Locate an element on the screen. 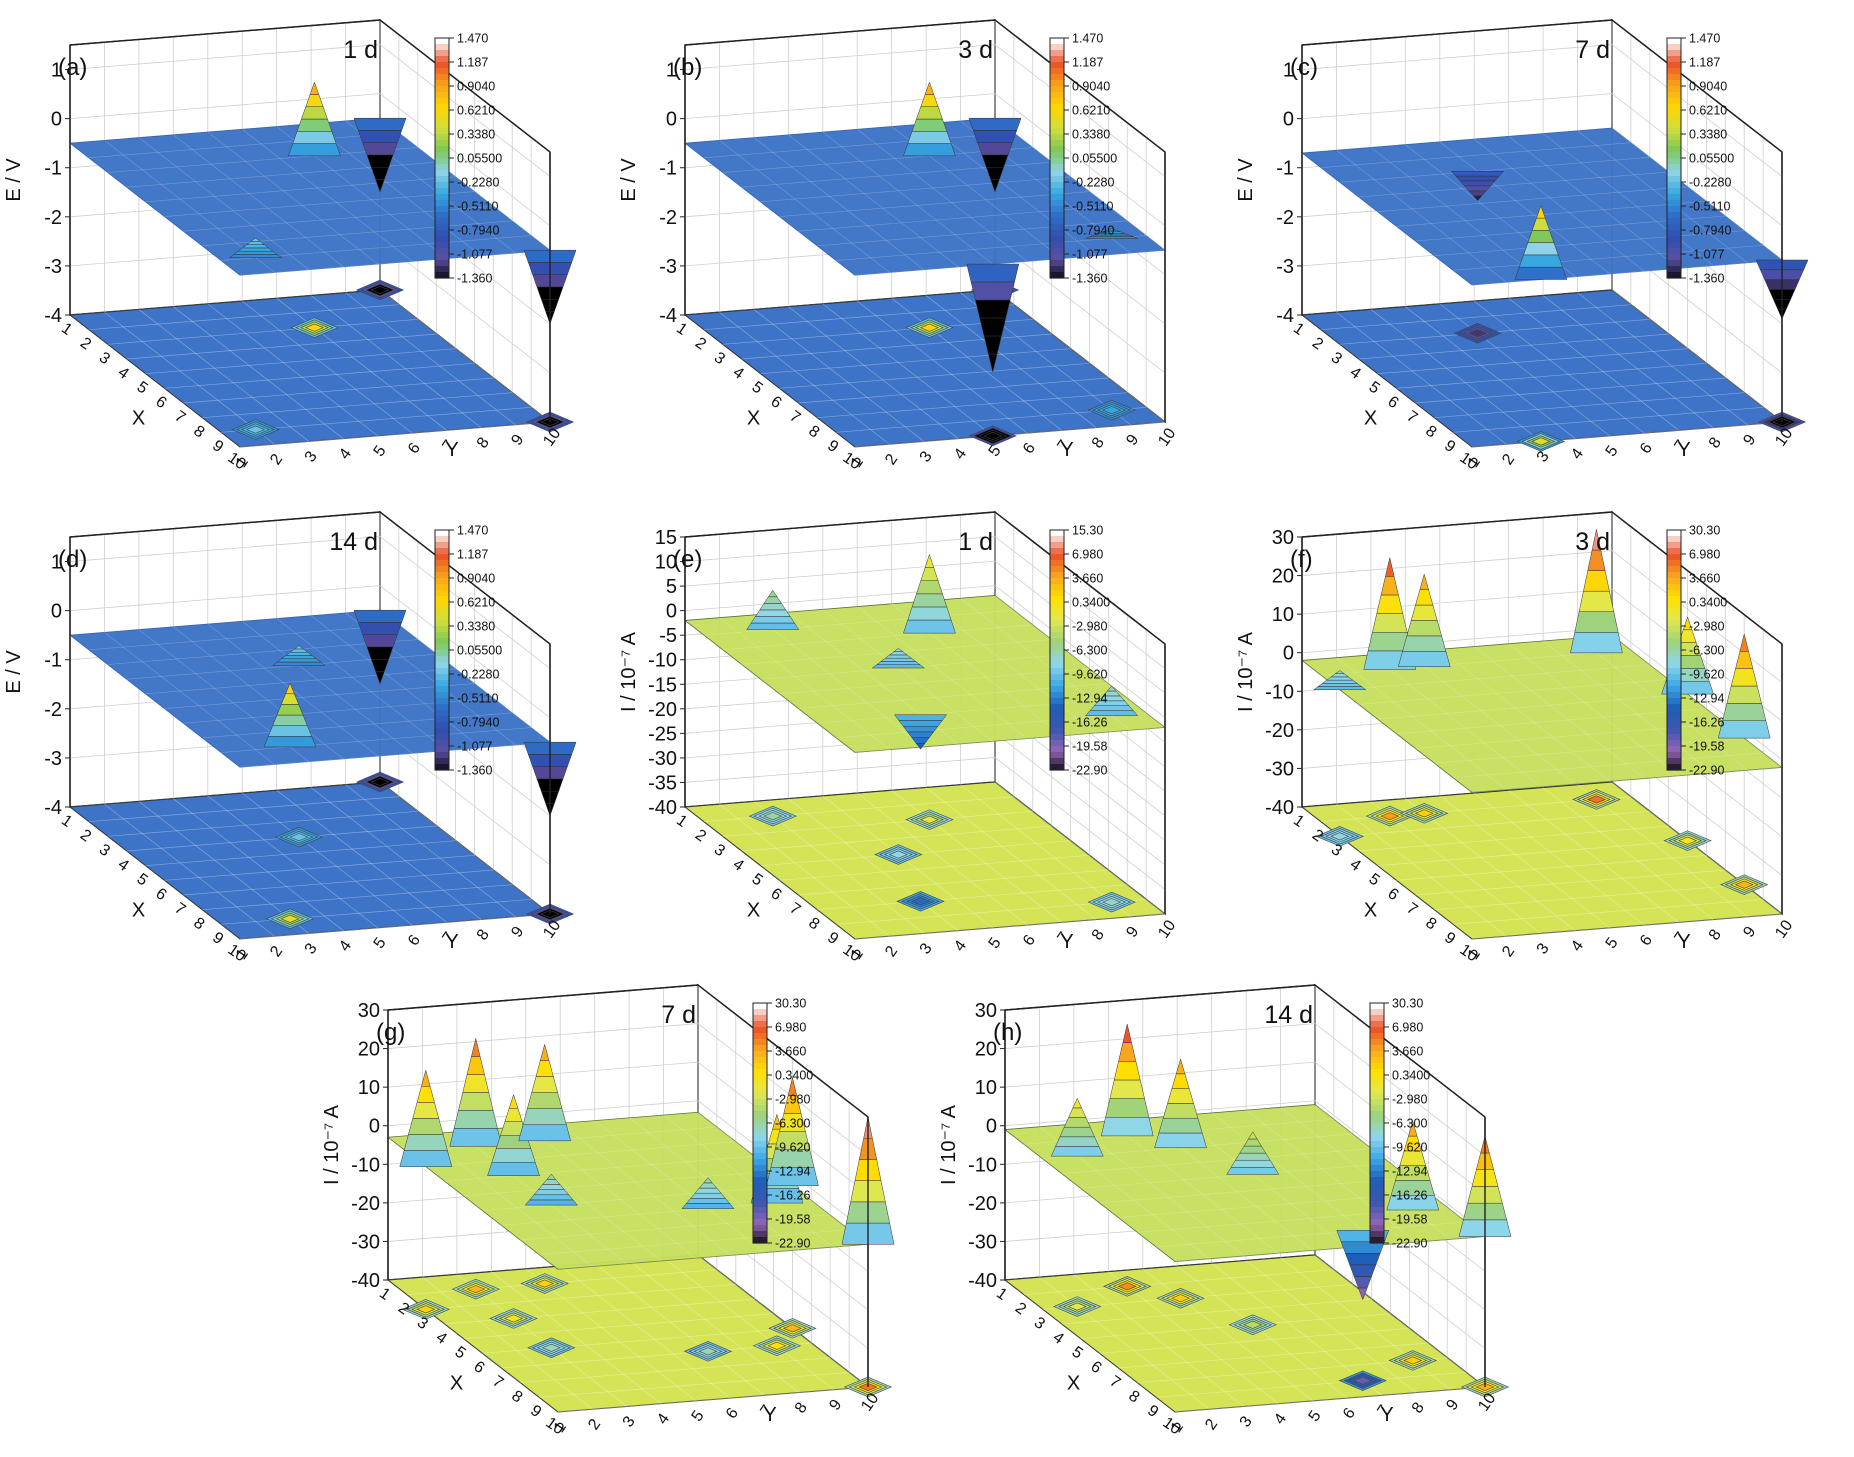  colorbar-tick-label: -1.360 is located at coordinates (474, 771).